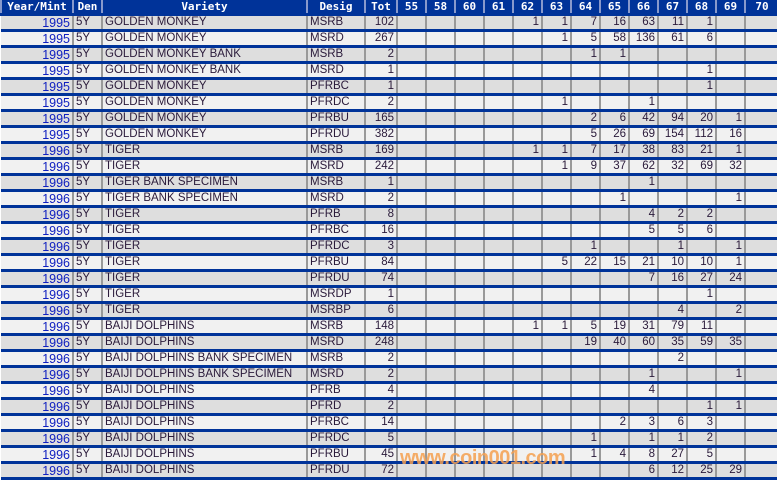 The height and width of the screenshot is (481, 777). What do you see at coordinates (643, 8) in the screenshot?
I see `column-header-grade-66: 66` at bounding box center [643, 8].